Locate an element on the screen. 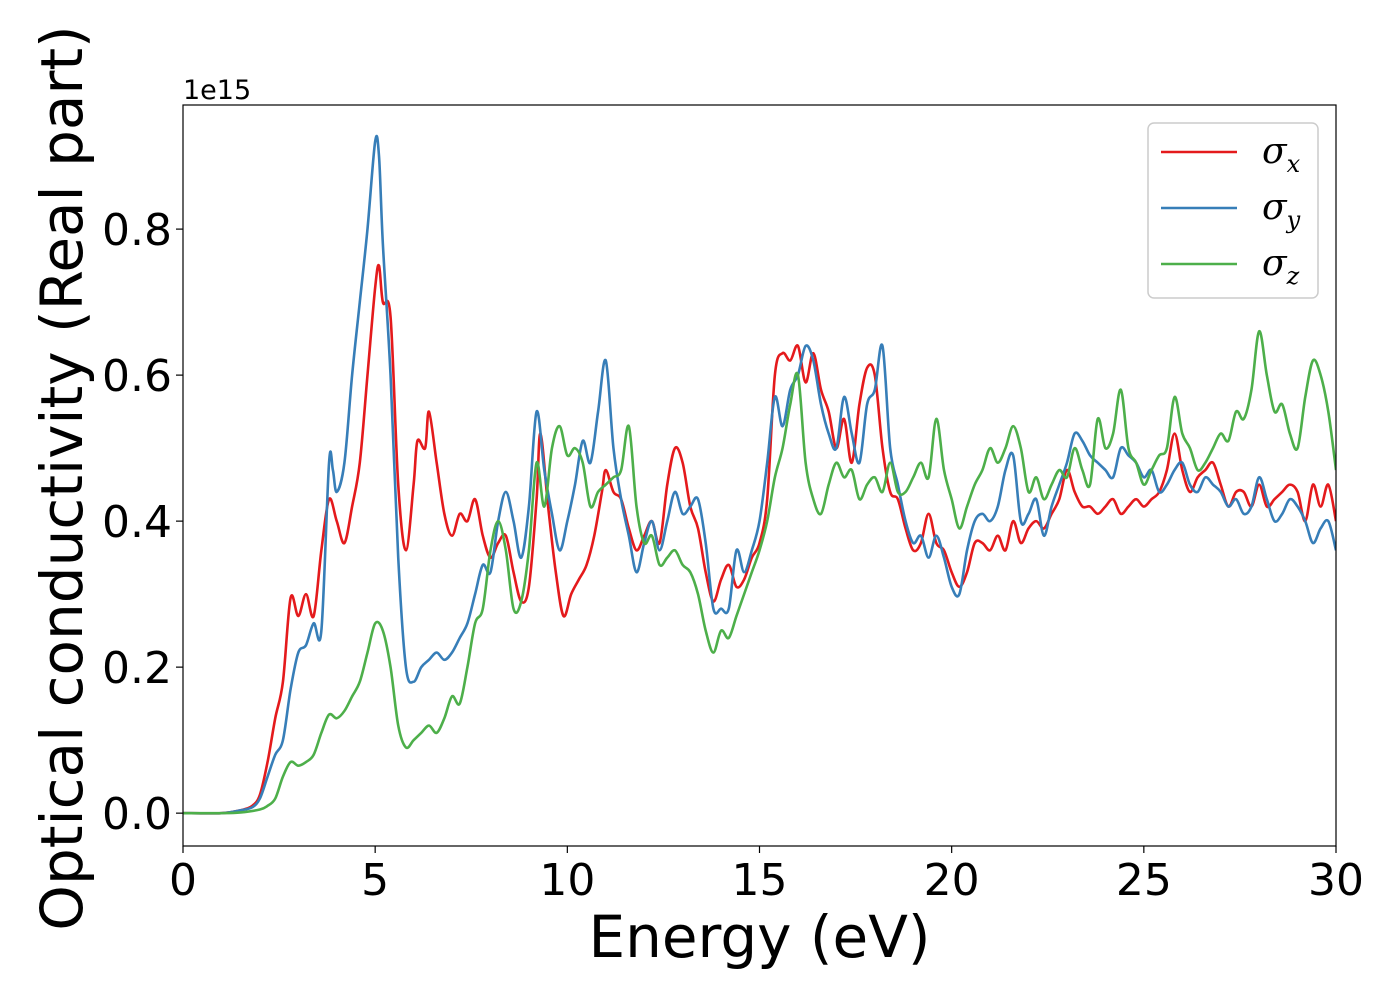 This screenshot has height=1000, width=1400. y-axis-title: Optical conductivity (Real part) is located at coordinates (62, 477).